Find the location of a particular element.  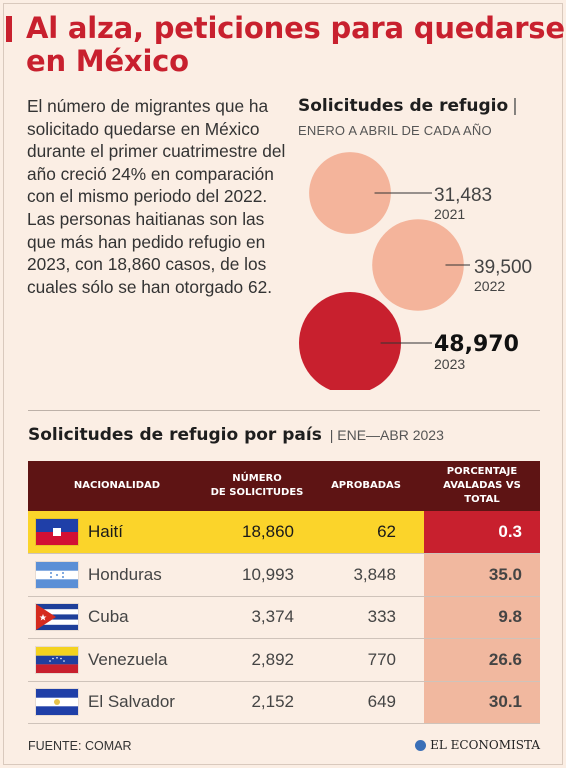

honduras-flag is located at coordinates (57, 574).